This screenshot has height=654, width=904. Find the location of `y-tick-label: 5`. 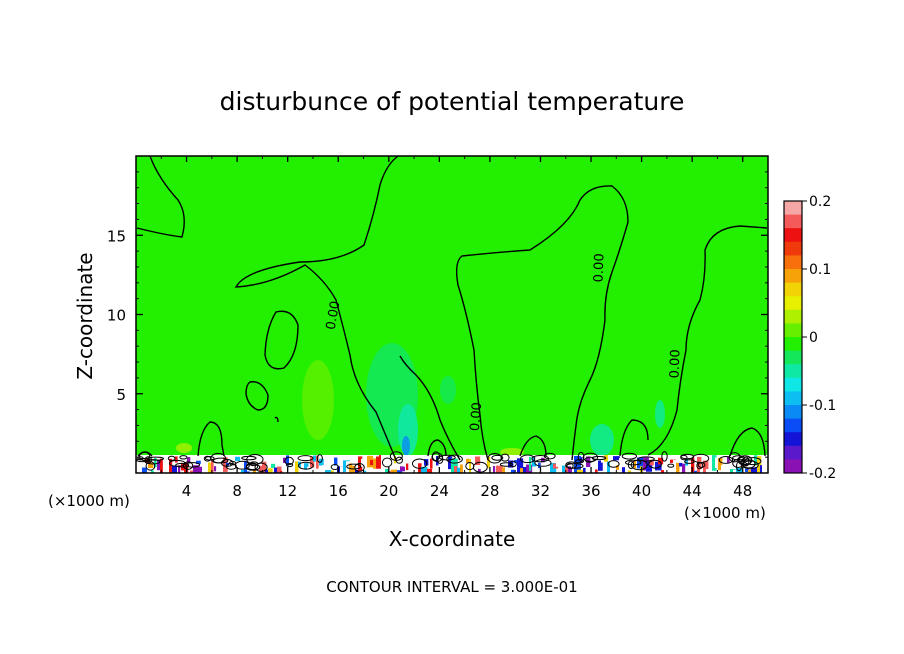

y-tick-label: 5 is located at coordinates (121, 395).